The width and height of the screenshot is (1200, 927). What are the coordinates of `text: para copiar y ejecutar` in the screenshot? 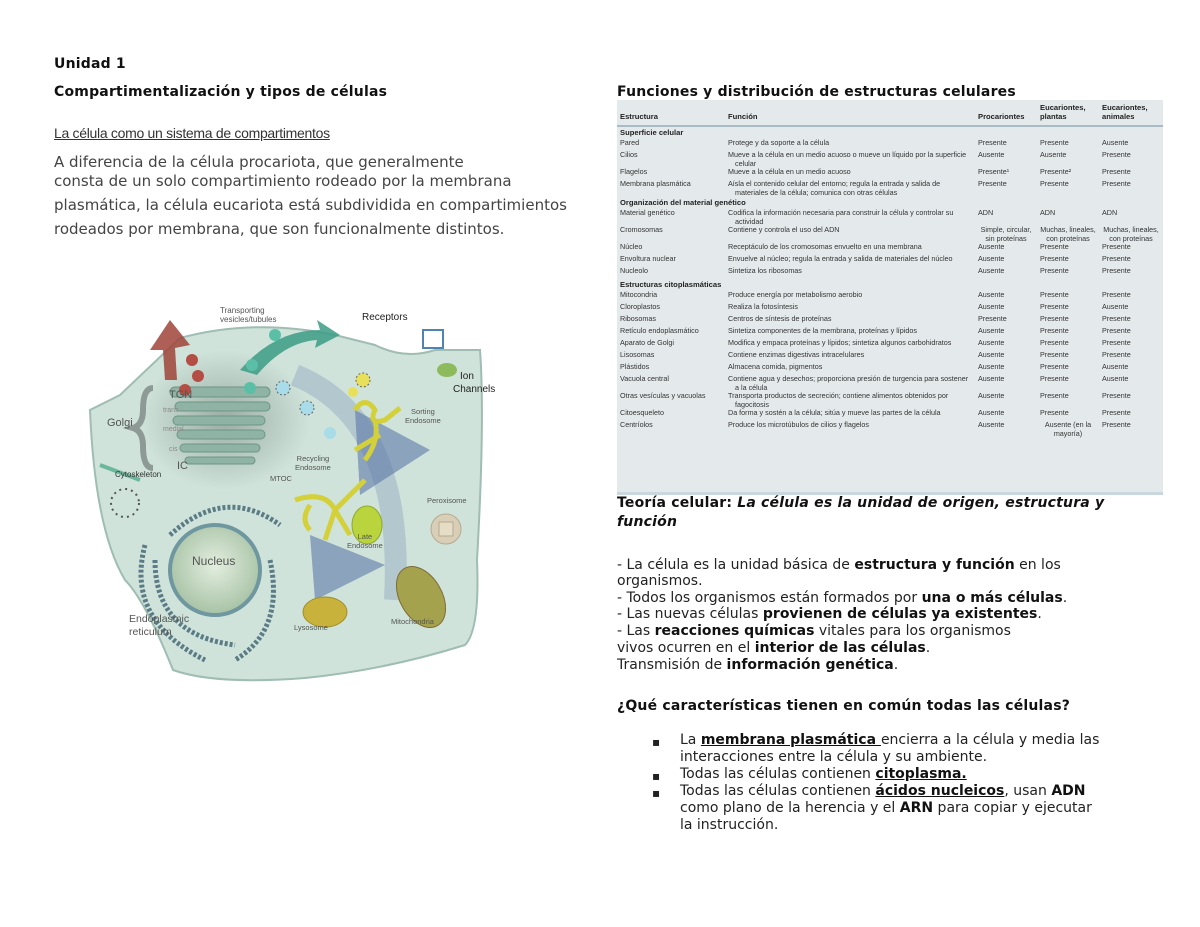 It's located at (1012, 808).